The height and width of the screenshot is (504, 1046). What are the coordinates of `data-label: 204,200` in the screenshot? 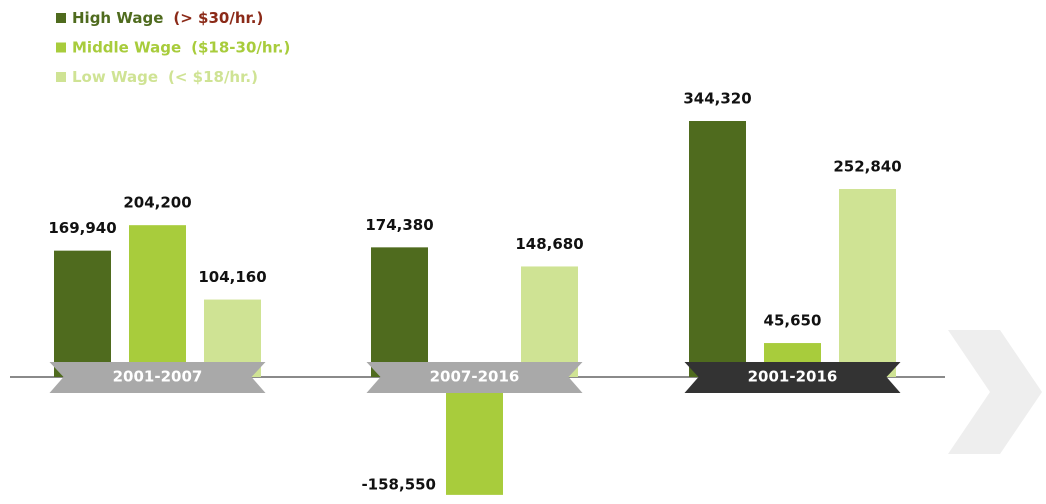 It's located at (157, 203).